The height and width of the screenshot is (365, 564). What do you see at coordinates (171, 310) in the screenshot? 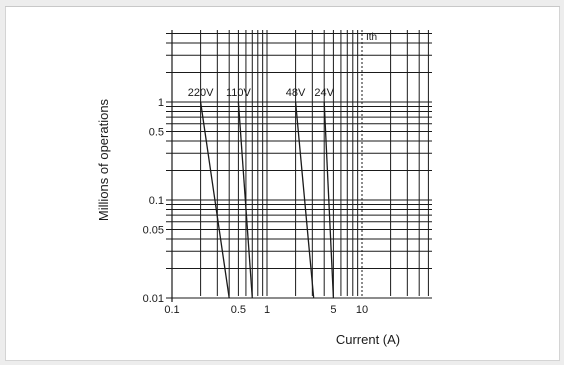
I see `x-tick-label: 0.1` at bounding box center [171, 310].